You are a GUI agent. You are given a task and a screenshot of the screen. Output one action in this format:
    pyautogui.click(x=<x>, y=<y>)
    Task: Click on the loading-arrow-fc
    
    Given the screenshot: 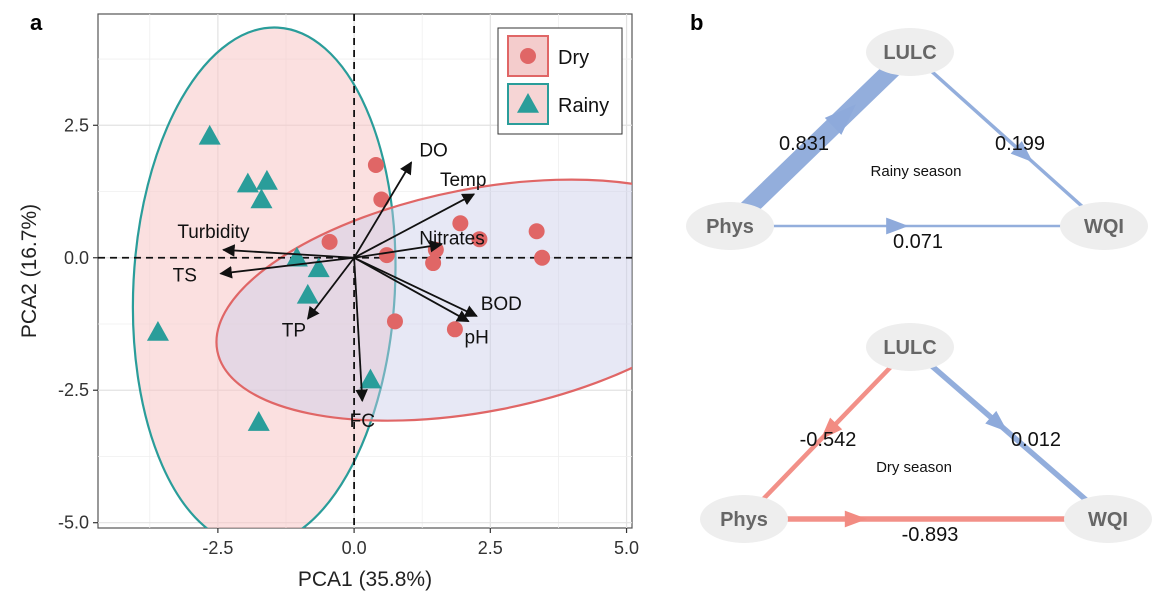 What is the action you would take?
    pyautogui.click(x=360, y=330)
    